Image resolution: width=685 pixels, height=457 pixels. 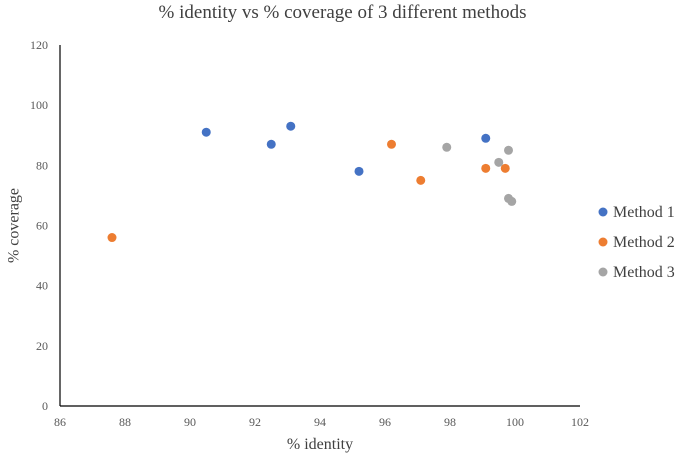 I want to click on legend-label-method-2: Method 2, so click(x=644, y=242).